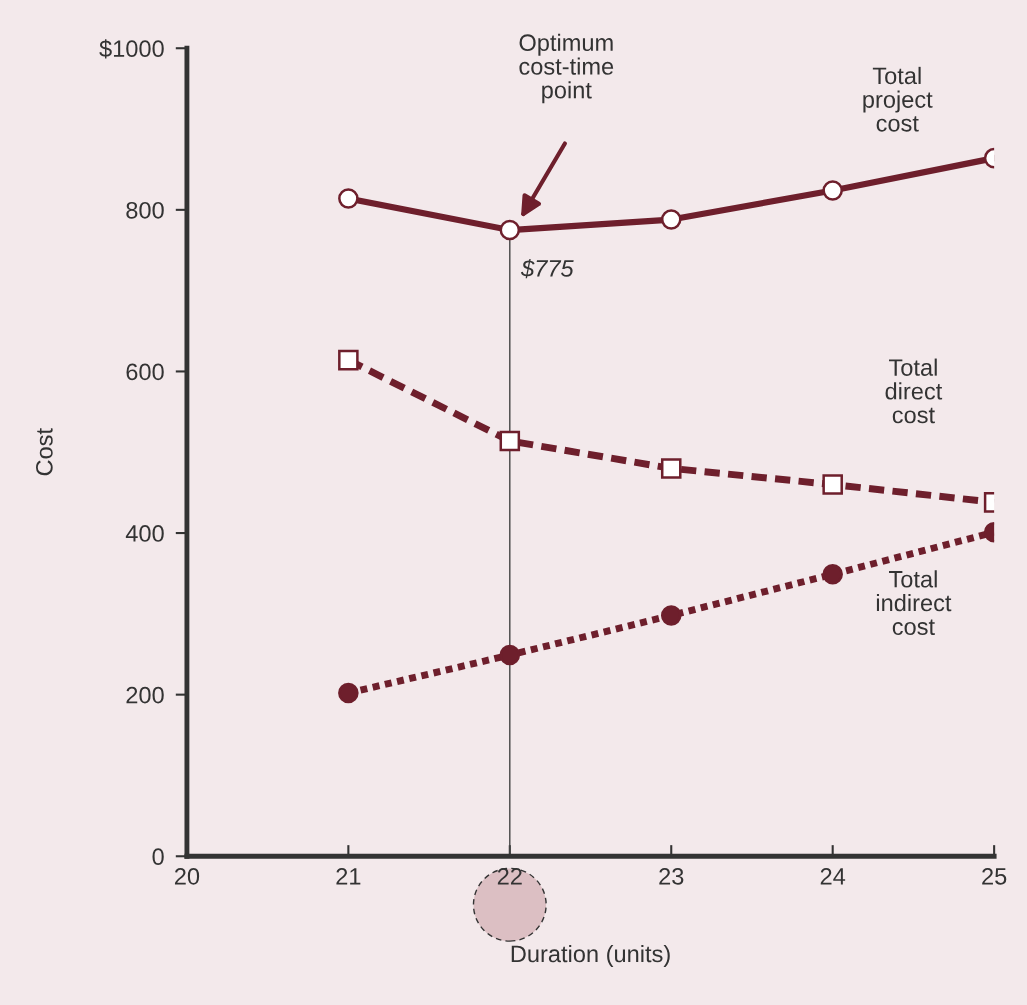 The height and width of the screenshot is (1005, 1027). Describe the element at coordinates (898, 99) in the screenshot. I see `series-label: Total project cost` at that location.